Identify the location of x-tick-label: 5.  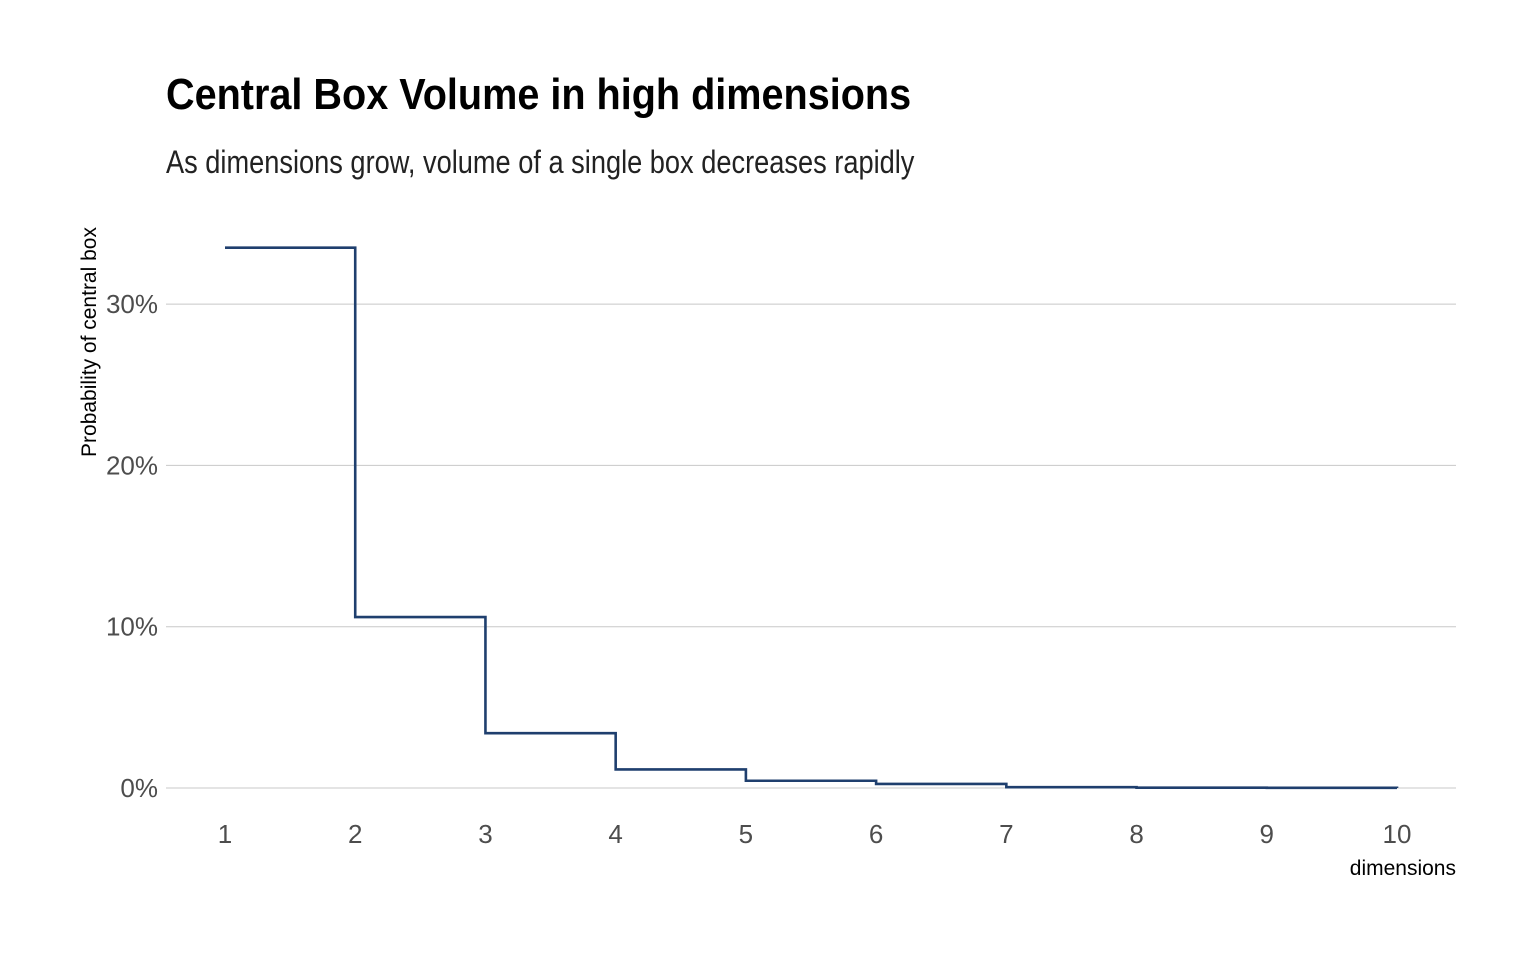
(746, 834).